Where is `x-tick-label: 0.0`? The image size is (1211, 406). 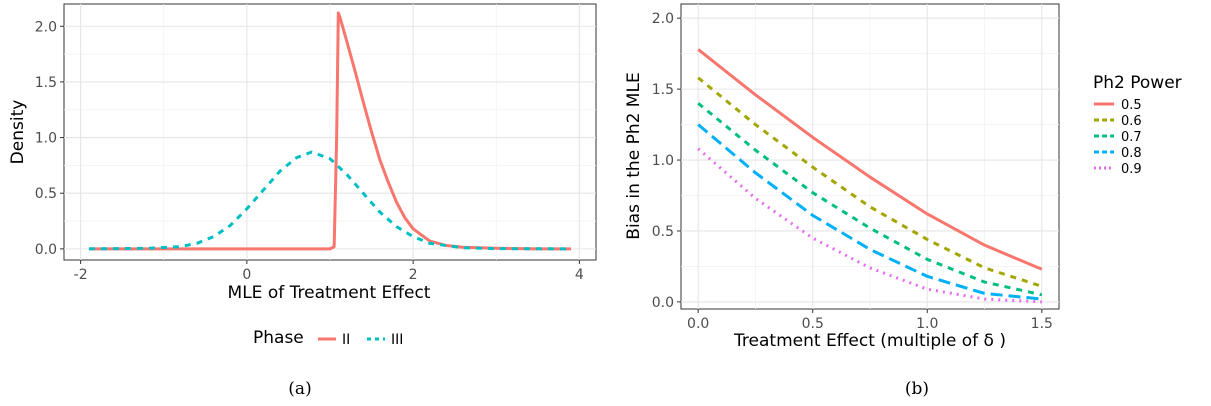 x-tick-label: 0.0 is located at coordinates (698, 324).